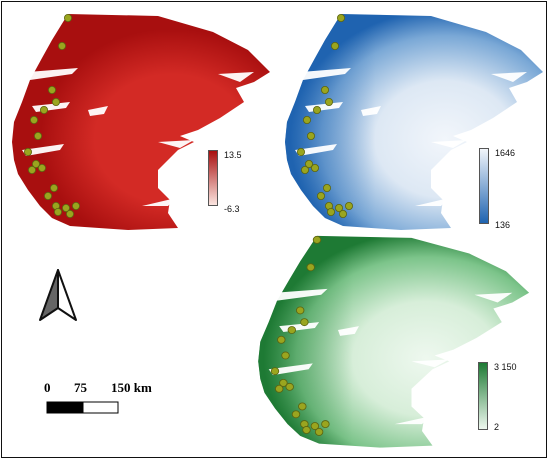  What do you see at coordinates (82, 407) in the screenshot?
I see `scale-bar` at bounding box center [82, 407].